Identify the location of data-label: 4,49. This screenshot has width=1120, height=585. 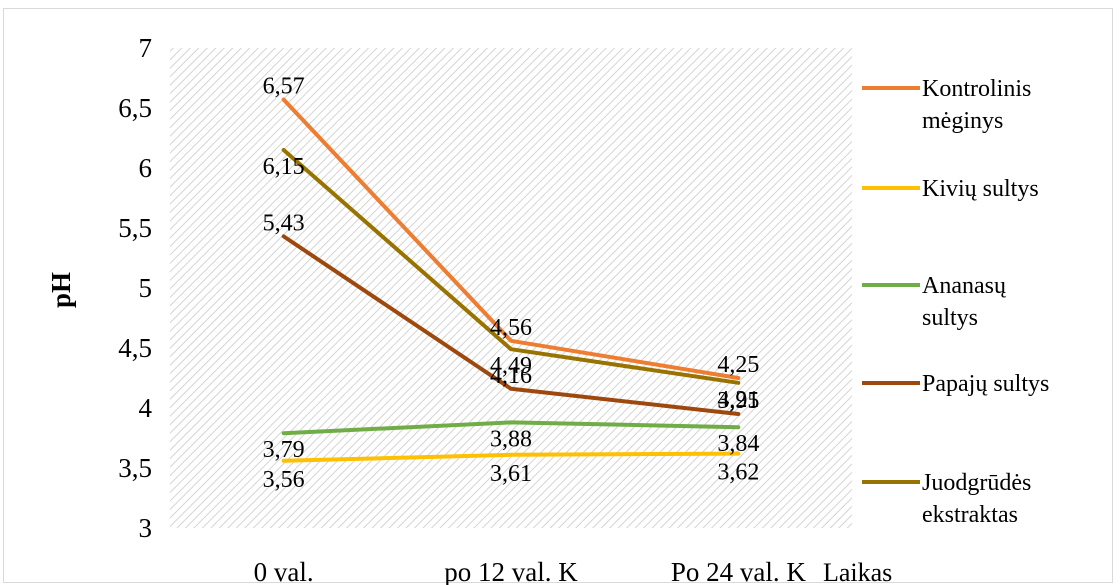
(511, 366).